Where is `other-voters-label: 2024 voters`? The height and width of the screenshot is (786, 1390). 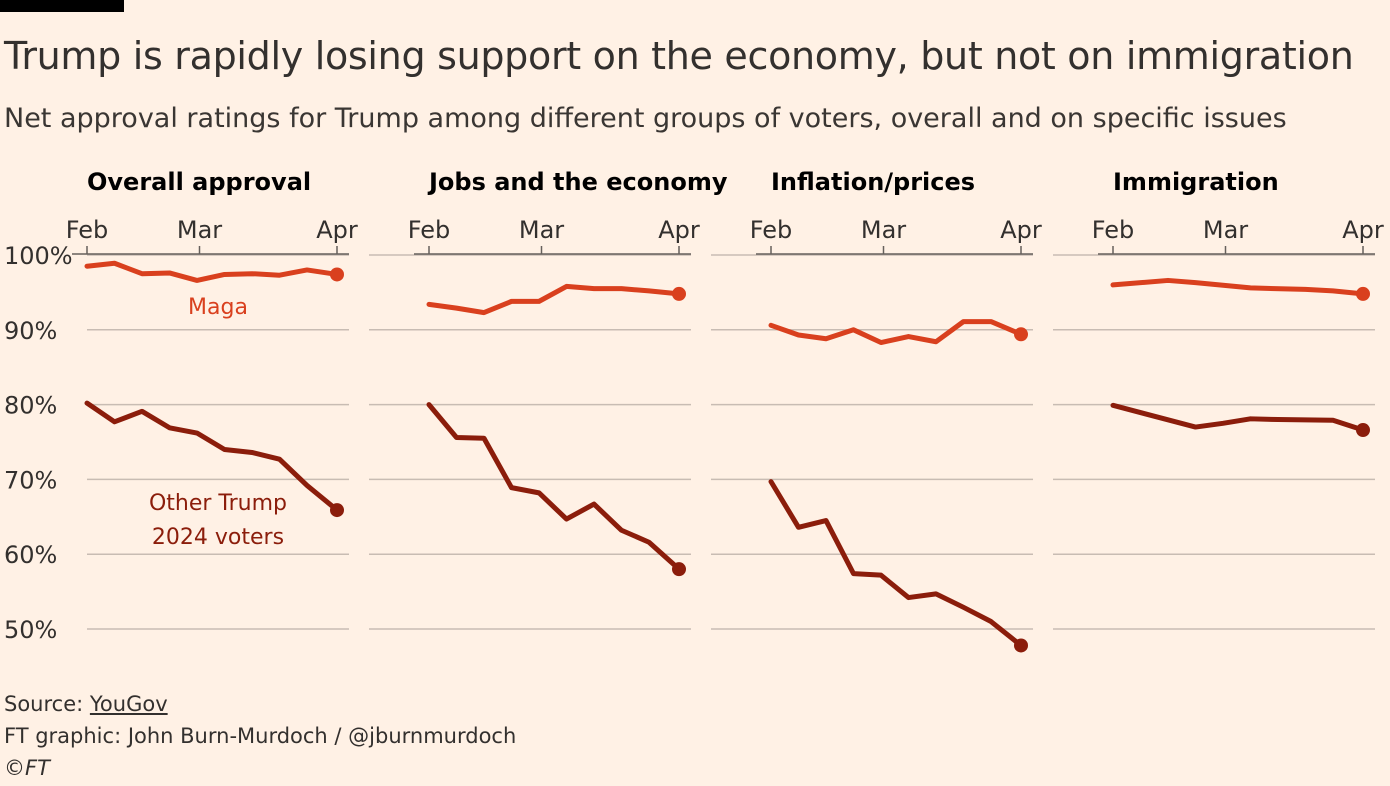
other-voters-label: 2024 voters is located at coordinates (218, 537).